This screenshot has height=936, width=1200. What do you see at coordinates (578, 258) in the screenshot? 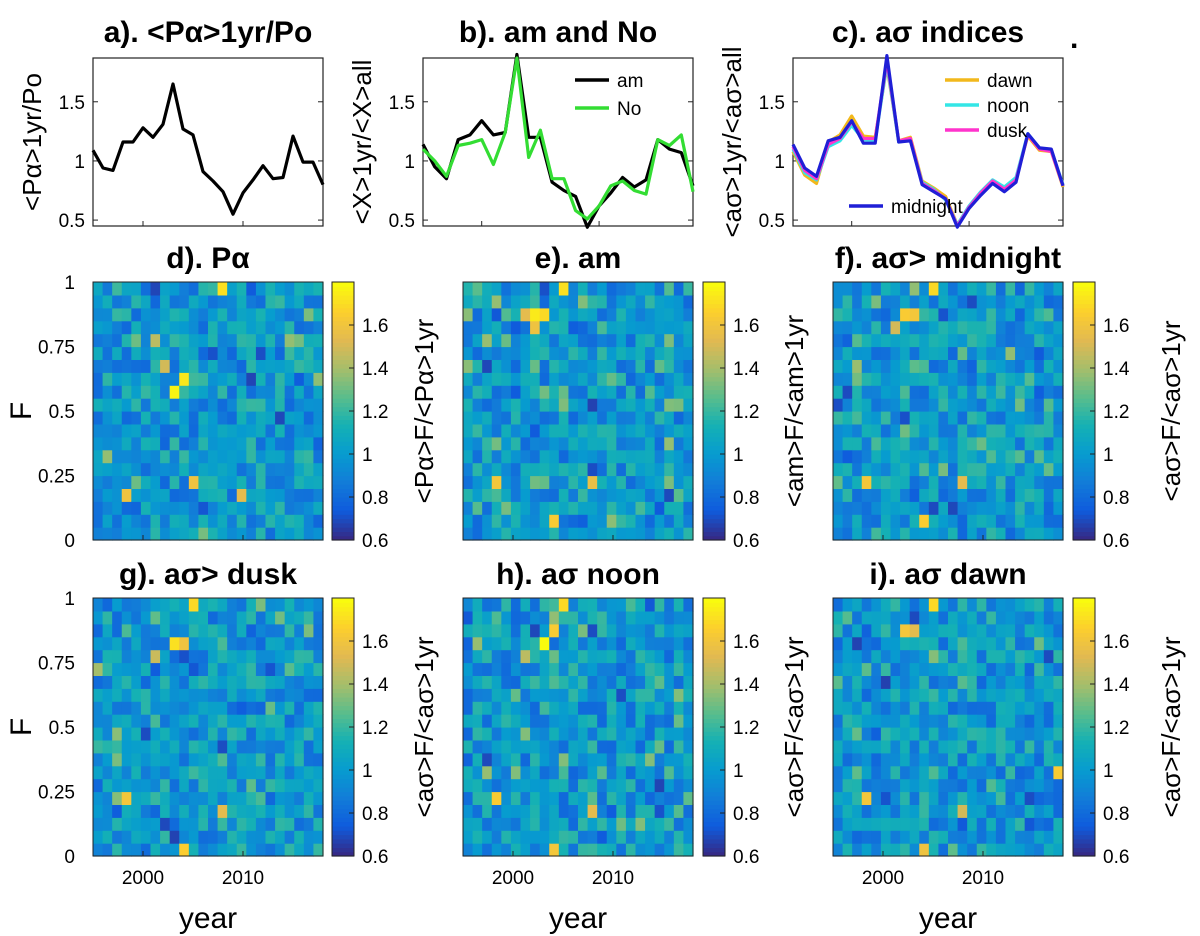
I see `panel-title: e). am` at bounding box center [578, 258].